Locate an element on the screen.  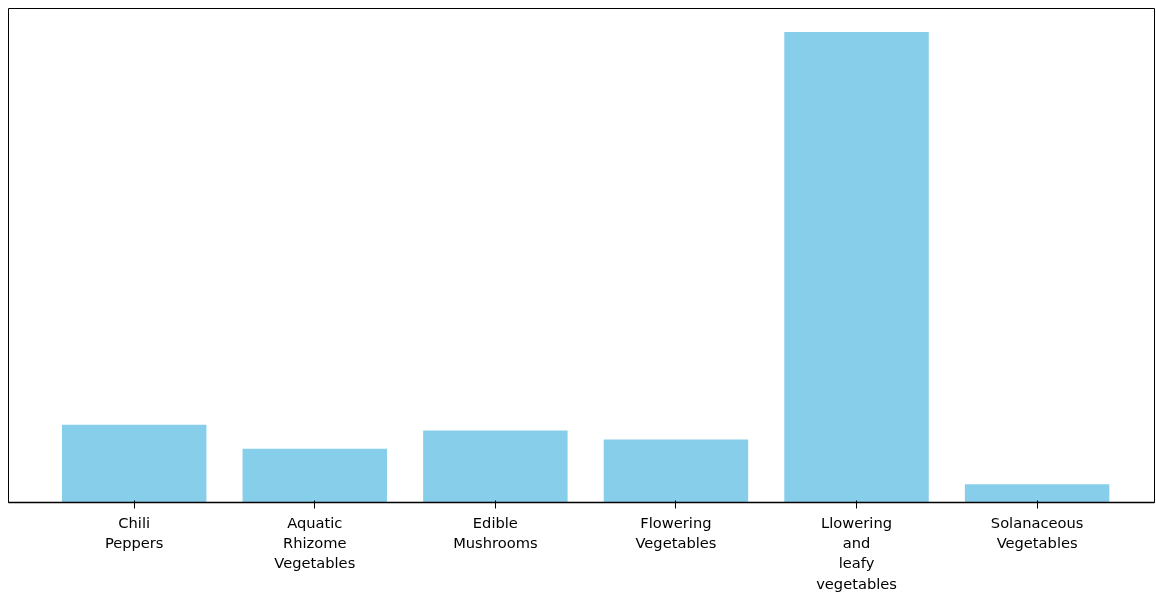
x-tick-label: Edible Mushrooms is located at coordinates (495, 532).